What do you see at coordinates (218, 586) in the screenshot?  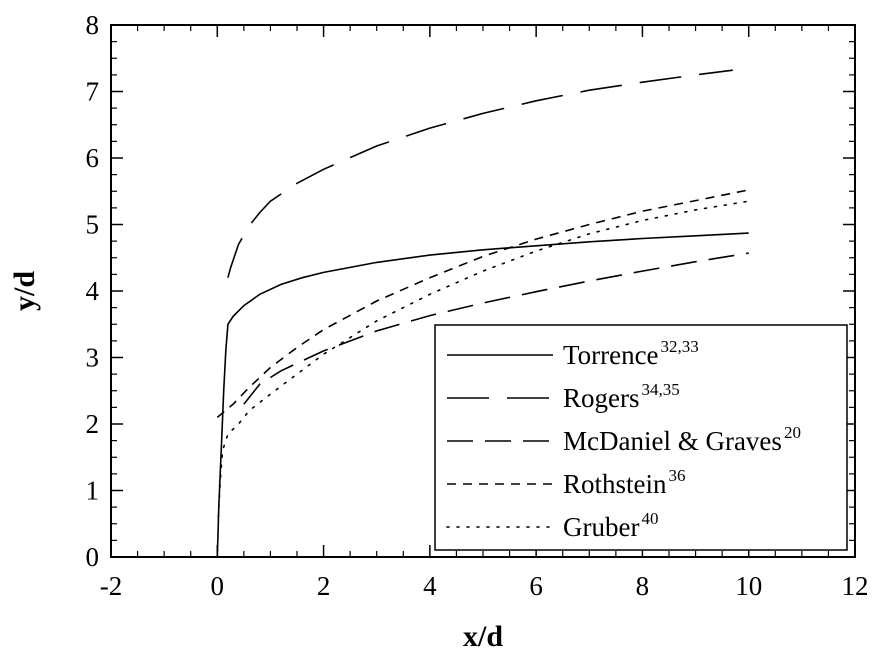 I see `x-tick-label: 0` at bounding box center [218, 586].